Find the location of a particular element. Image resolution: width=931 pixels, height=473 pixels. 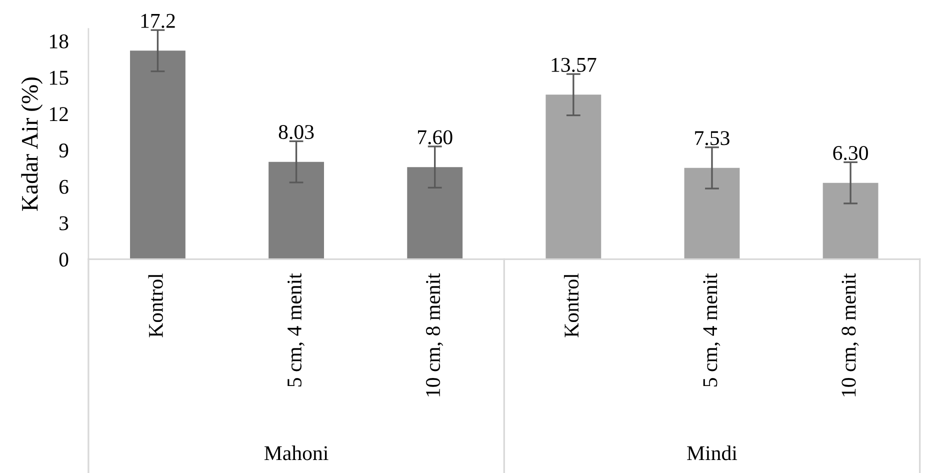

y-tick-label: 18 is located at coordinates (59, 41).